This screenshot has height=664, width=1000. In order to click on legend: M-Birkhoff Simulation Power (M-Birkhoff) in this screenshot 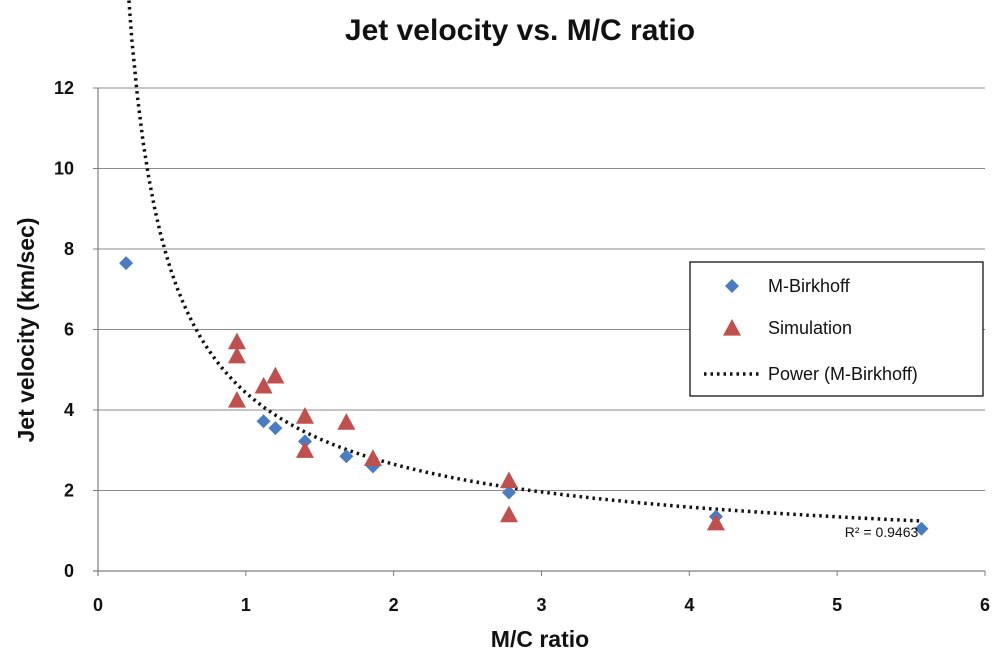, I will do `click(836, 329)`.